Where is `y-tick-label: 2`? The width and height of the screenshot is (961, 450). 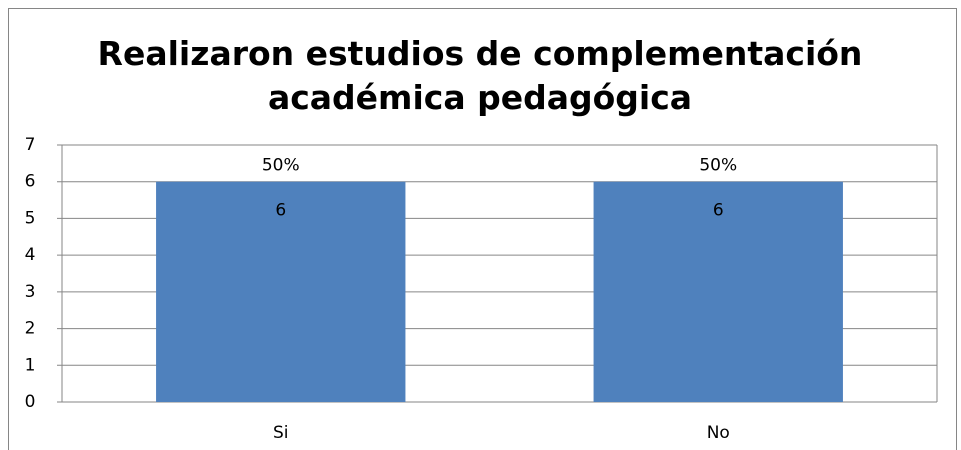 y-tick-label: 2 is located at coordinates (30, 329).